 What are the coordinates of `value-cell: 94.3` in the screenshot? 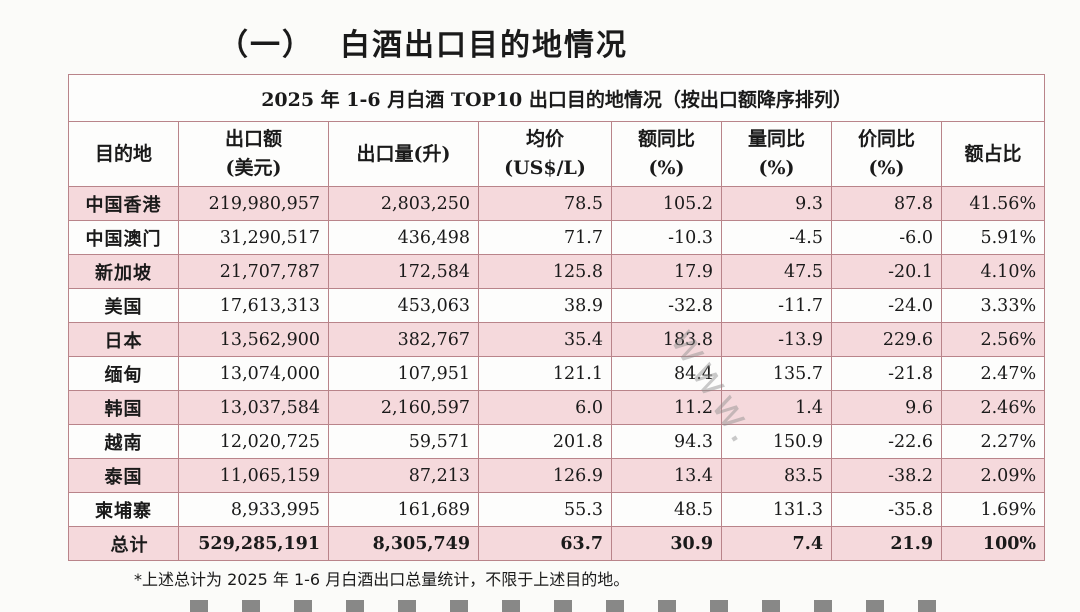 It's located at (666, 441).